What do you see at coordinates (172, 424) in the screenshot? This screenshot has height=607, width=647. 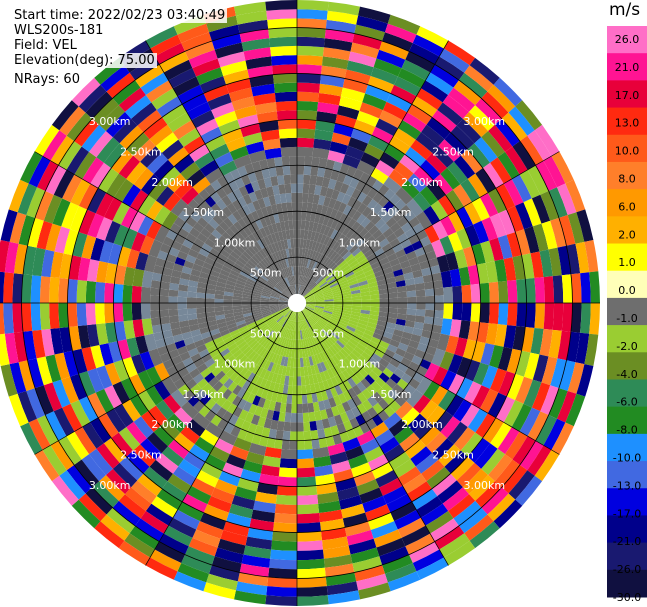 I see `range-ring-label: 2.00km` at bounding box center [172, 424].